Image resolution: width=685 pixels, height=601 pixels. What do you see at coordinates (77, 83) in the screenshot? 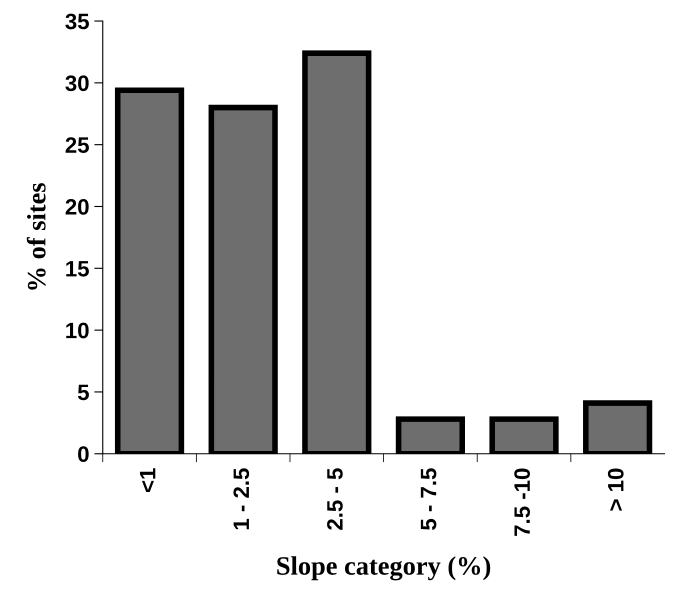
I see `y-tick-label: 30` at bounding box center [77, 83].